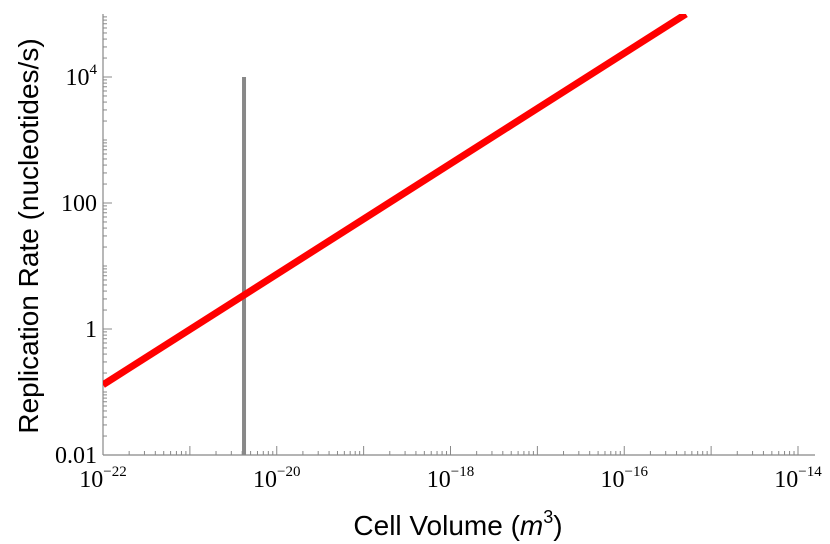 This screenshot has width=830, height=544. I want to click on x-tick-label: 10−22, so click(102, 478).